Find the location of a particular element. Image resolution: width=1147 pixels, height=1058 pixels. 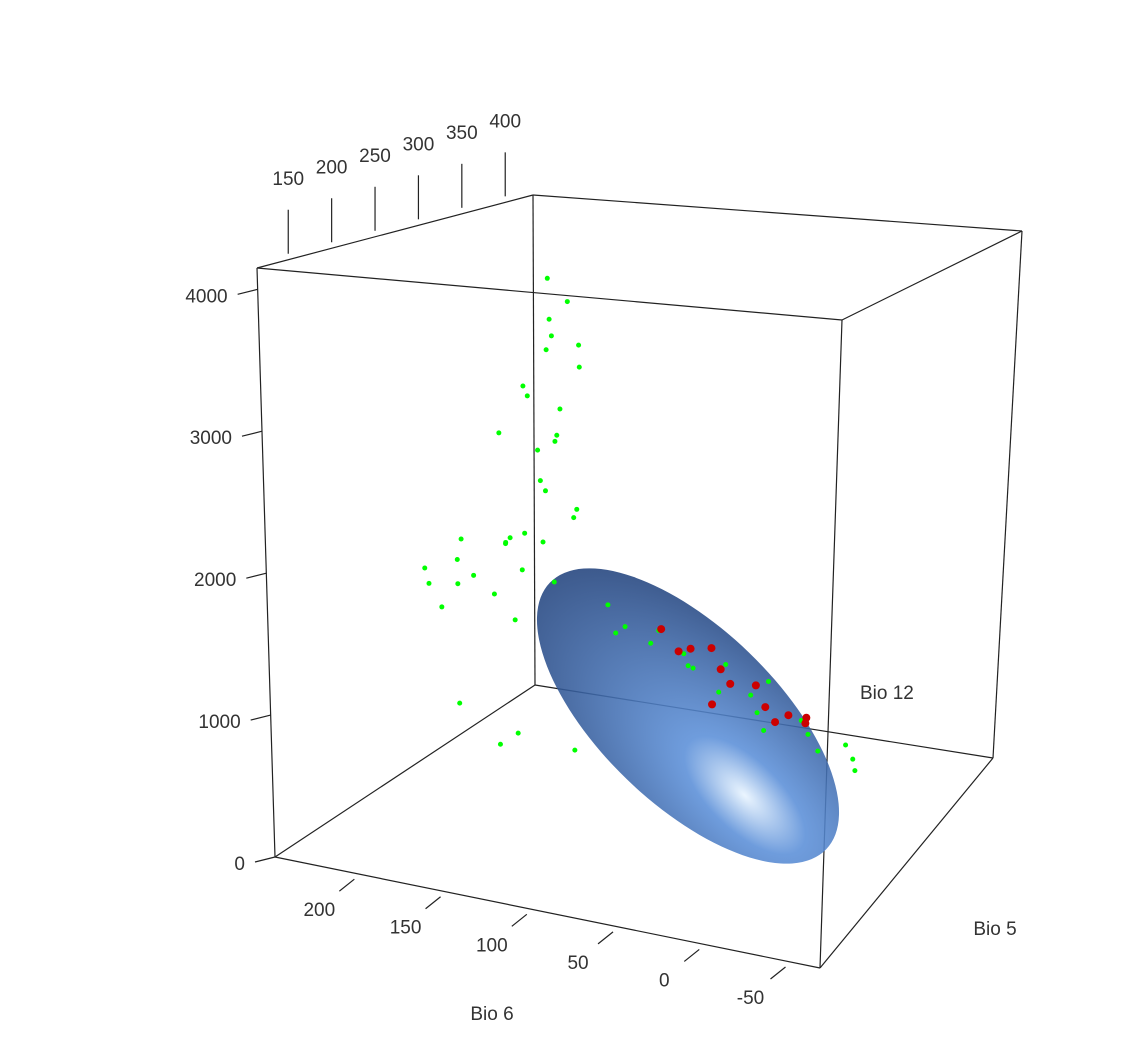

y-tick-label: 200 is located at coordinates (332, 167).